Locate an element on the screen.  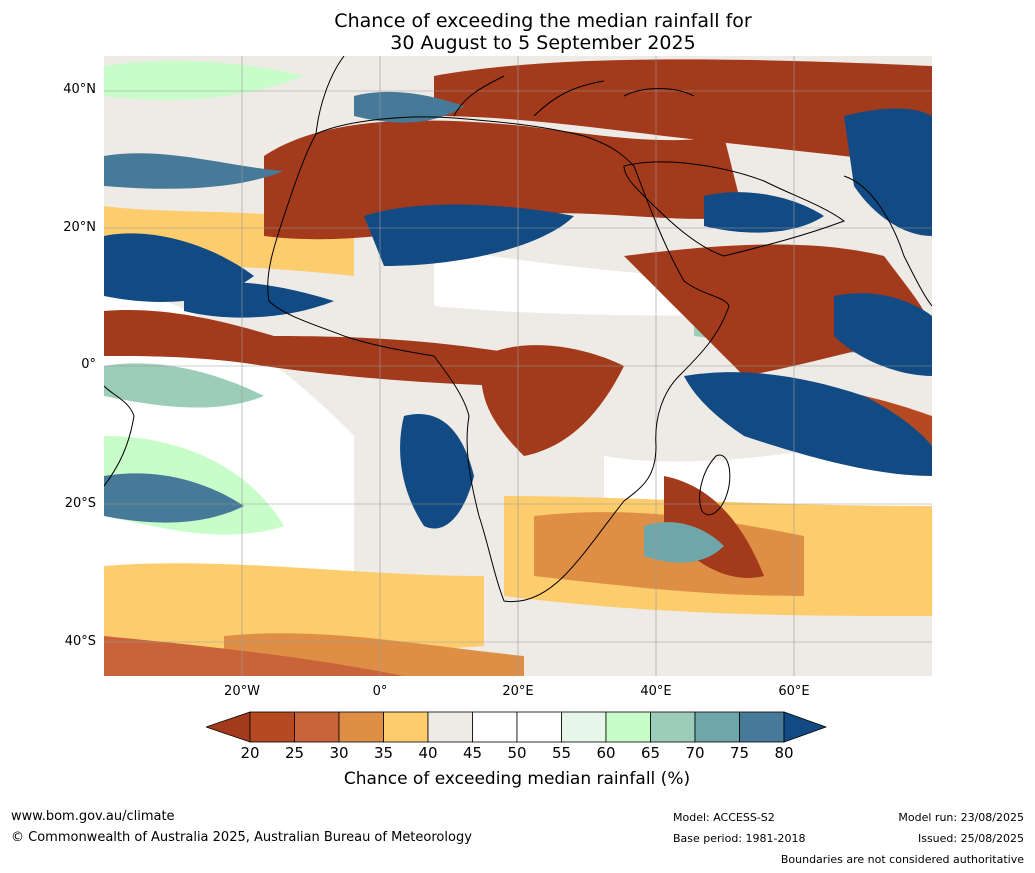
colorbar-tick-80: 80 is located at coordinates (784, 753).